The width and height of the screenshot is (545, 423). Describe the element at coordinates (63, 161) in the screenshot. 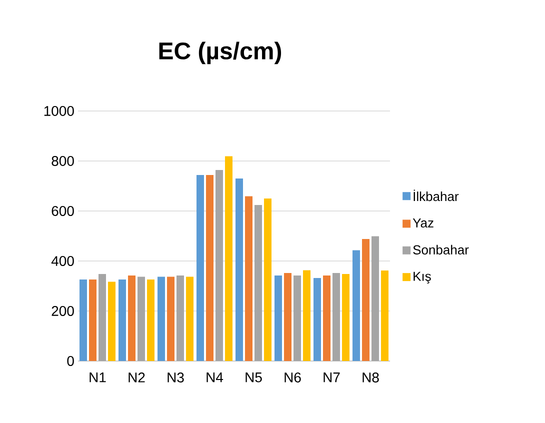

I see `y-tick-label: 800` at that location.